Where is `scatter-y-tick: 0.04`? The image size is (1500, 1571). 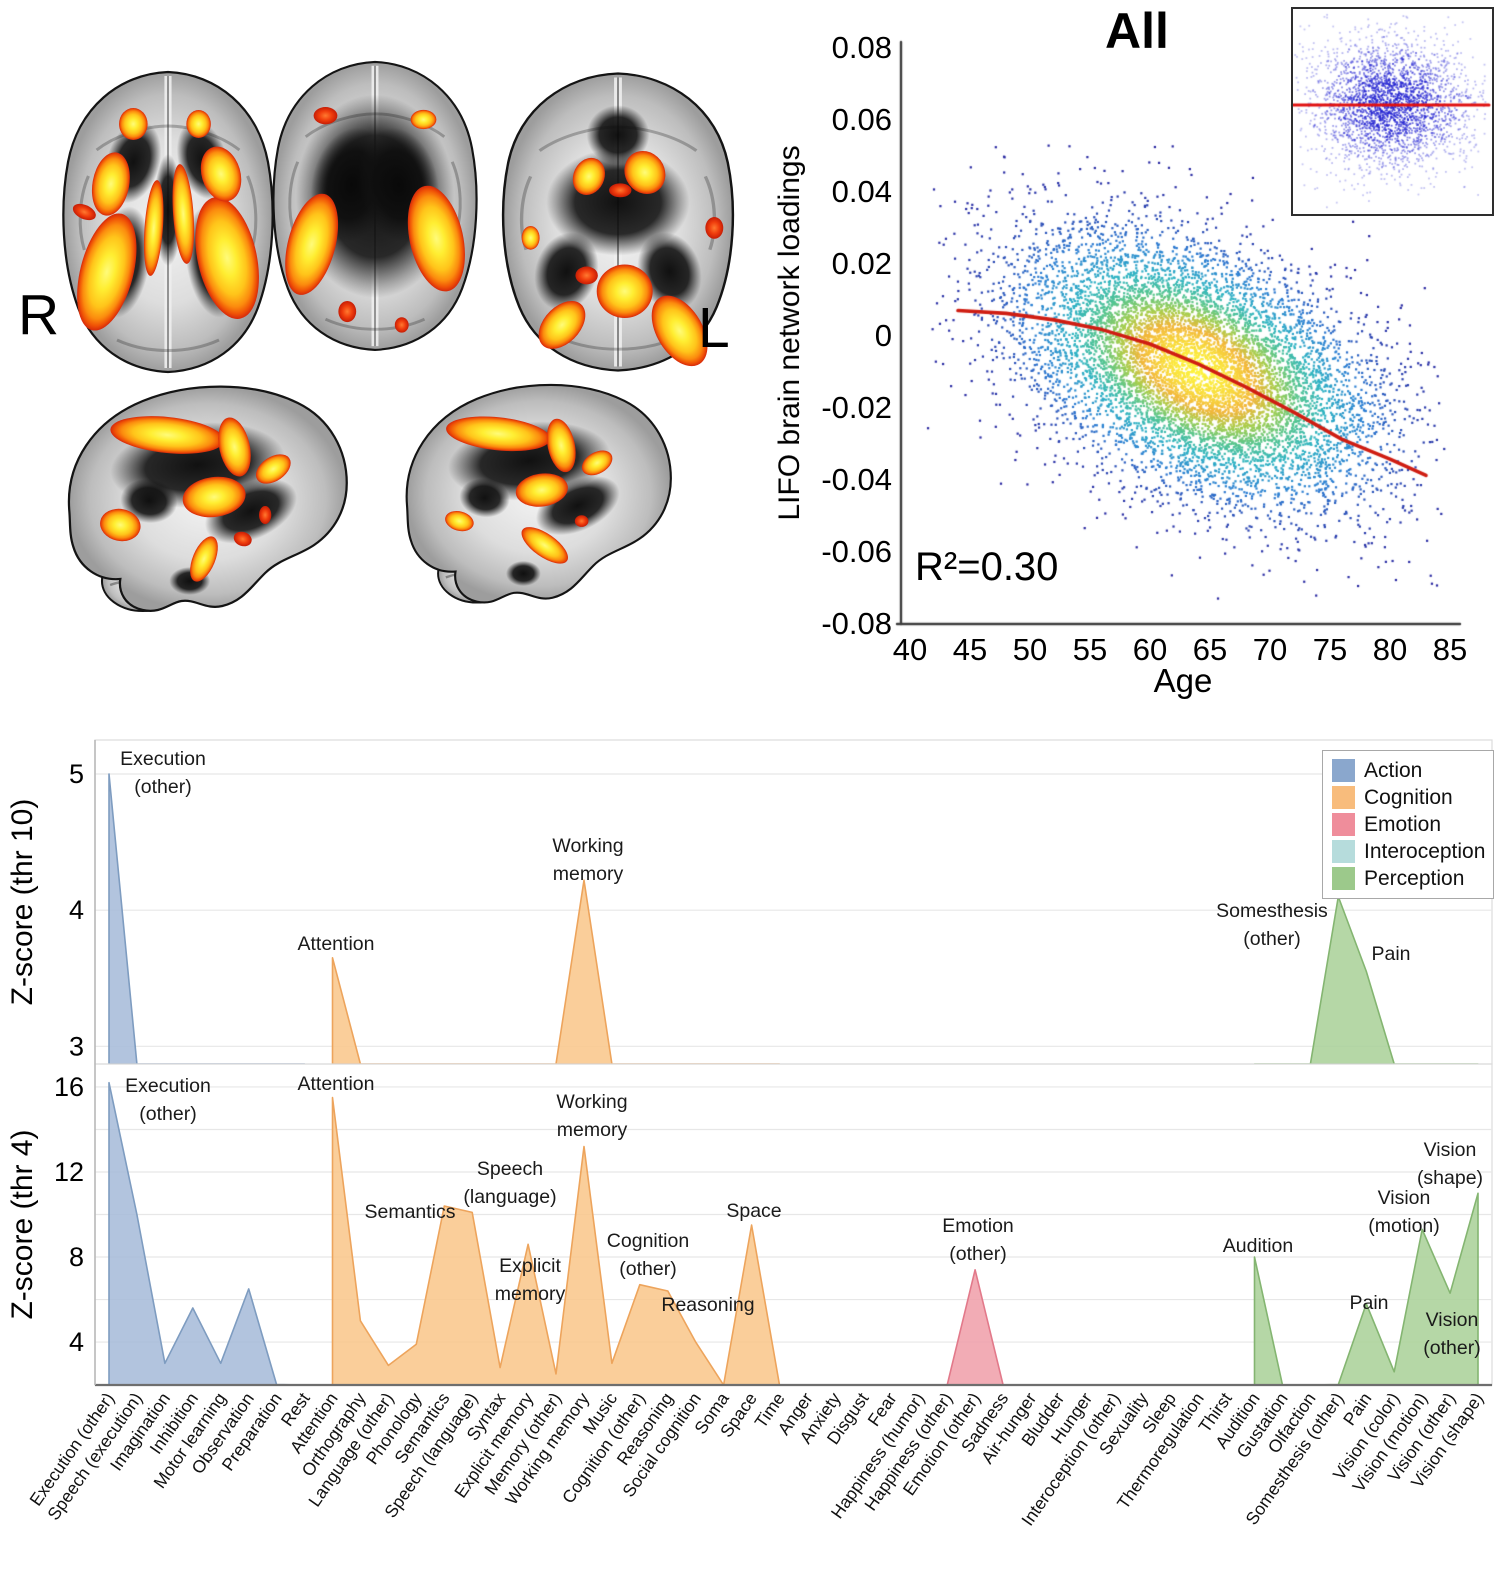 scatter-y-tick: 0.04 is located at coordinates (861, 191).